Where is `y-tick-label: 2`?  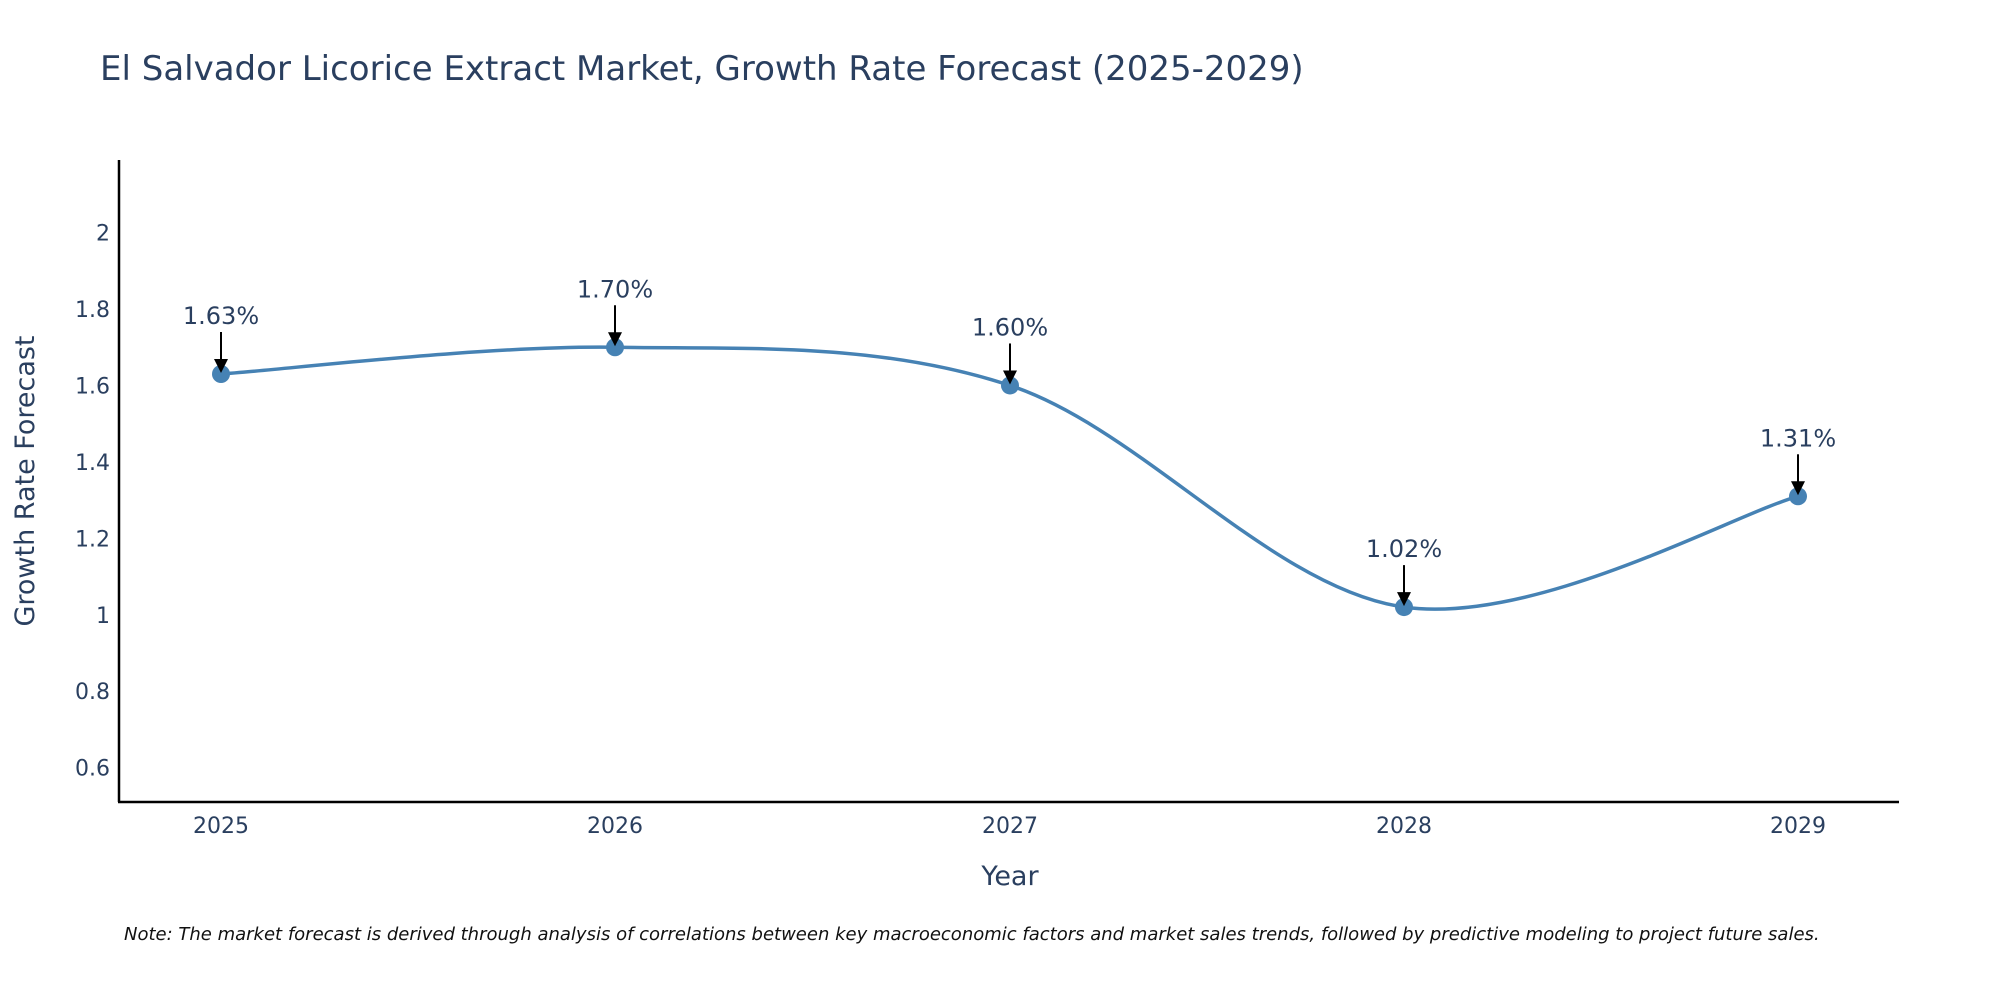
y-tick-label: 2 is located at coordinates (103, 234).